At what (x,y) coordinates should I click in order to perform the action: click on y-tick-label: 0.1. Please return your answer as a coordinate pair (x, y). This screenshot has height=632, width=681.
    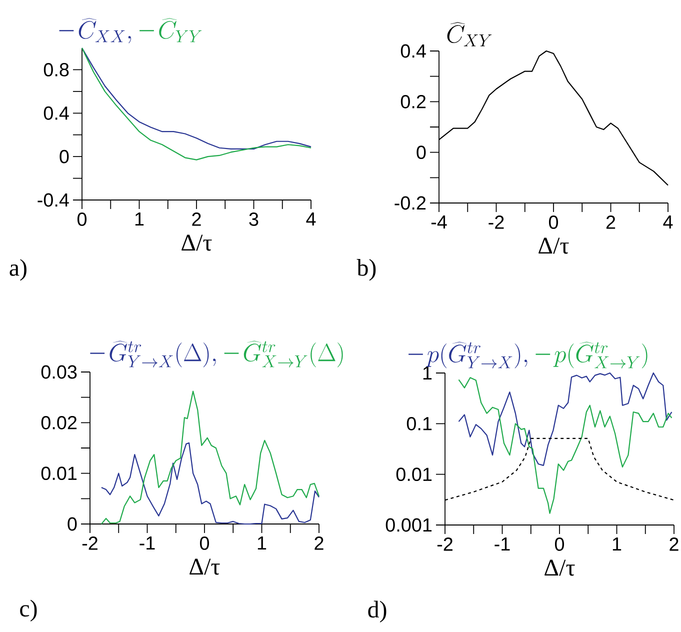
    Looking at the image, I should click on (419, 423).